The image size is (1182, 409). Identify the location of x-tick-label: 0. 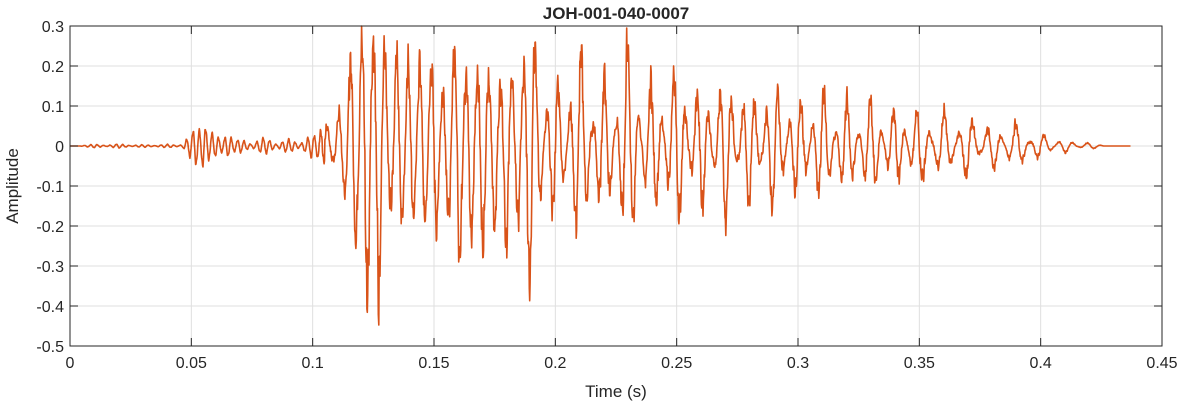
(70, 363).